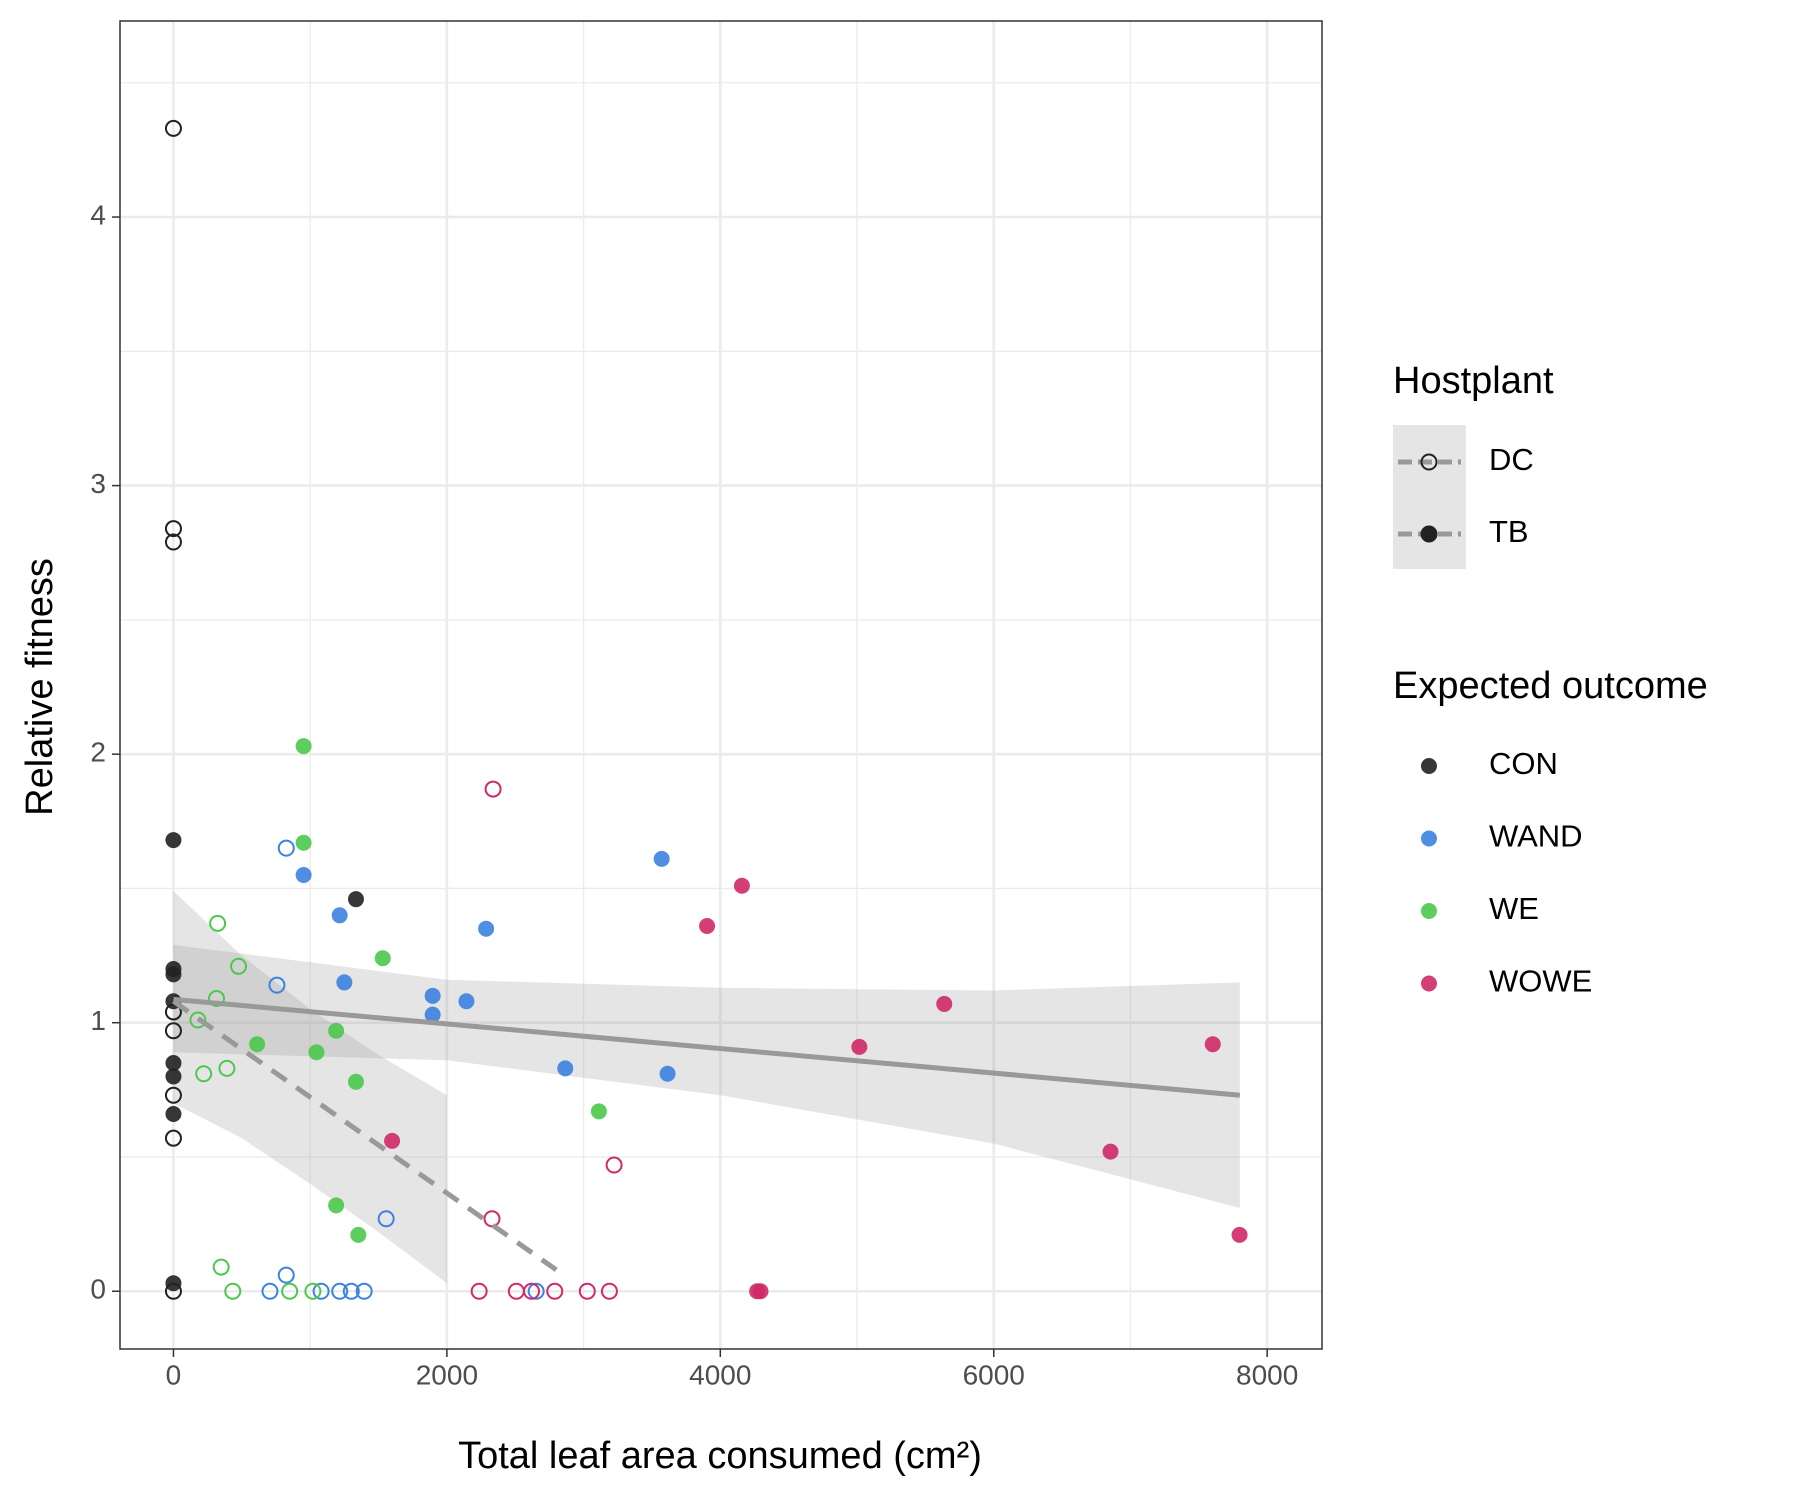 The width and height of the screenshot is (1800, 1500). What do you see at coordinates (720, 1374) in the screenshot?
I see `x-tick-label: 4000` at bounding box center [720, 1374].